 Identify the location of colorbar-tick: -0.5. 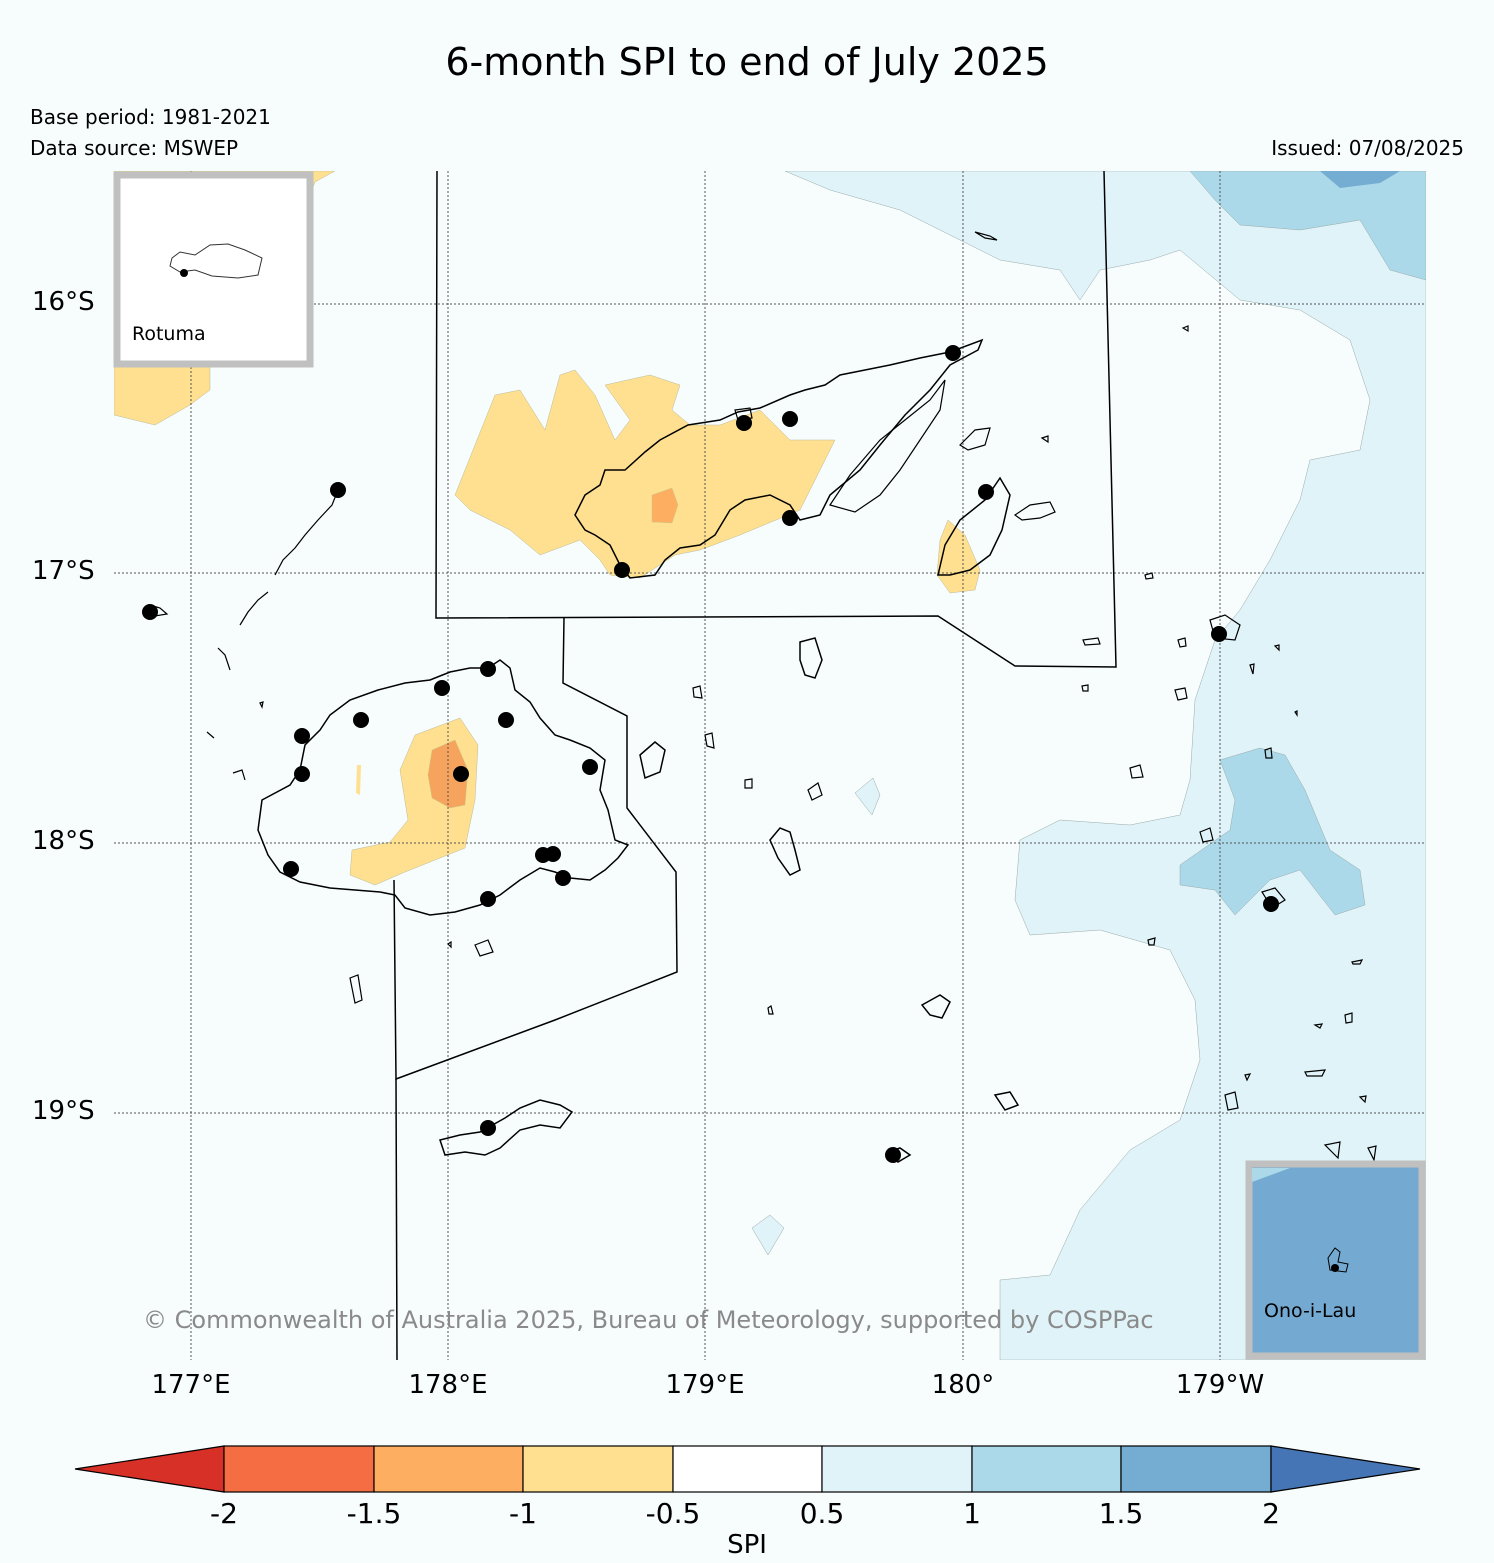
(673, 1513).